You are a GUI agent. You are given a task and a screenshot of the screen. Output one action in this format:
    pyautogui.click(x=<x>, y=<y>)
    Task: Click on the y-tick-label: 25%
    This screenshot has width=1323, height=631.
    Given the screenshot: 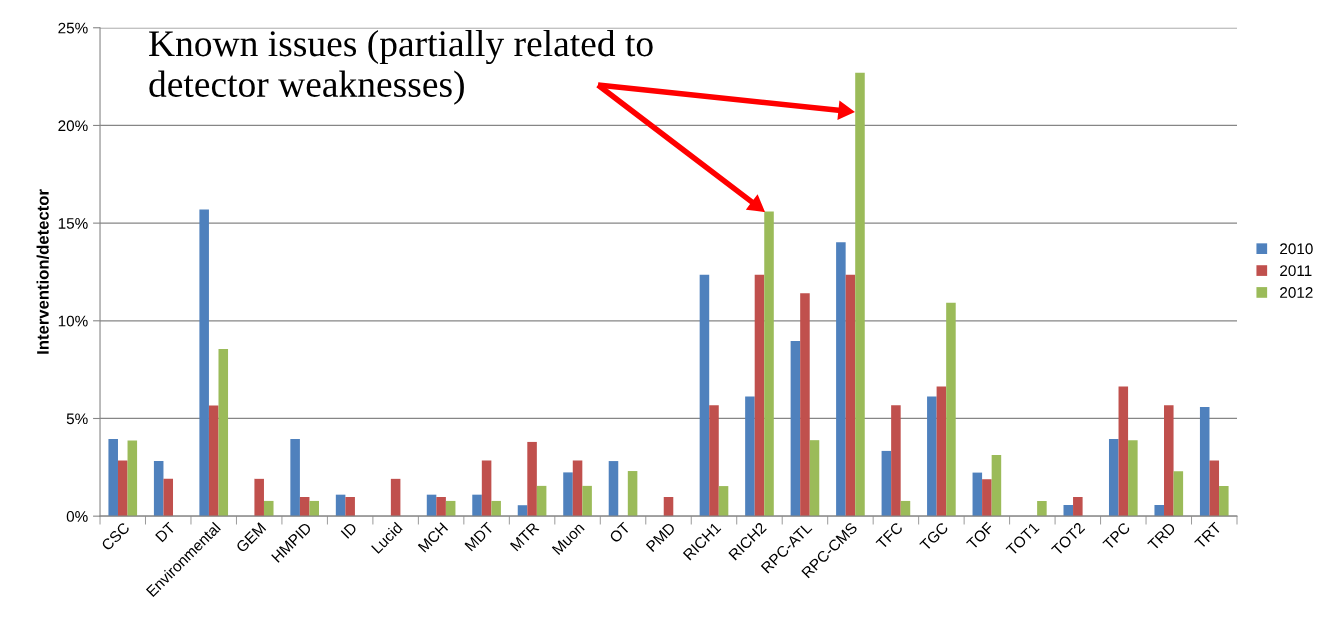 What is the action you would take?
    pyautogui.click(x=73, y=28)
    